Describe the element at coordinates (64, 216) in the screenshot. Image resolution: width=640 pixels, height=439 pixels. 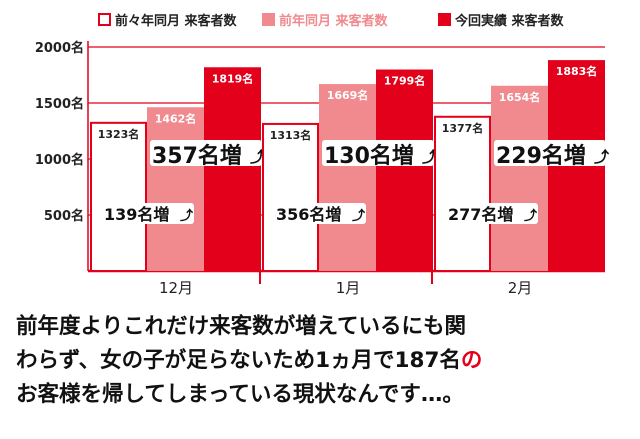
I see `y-tick-label: 500名` at that location.